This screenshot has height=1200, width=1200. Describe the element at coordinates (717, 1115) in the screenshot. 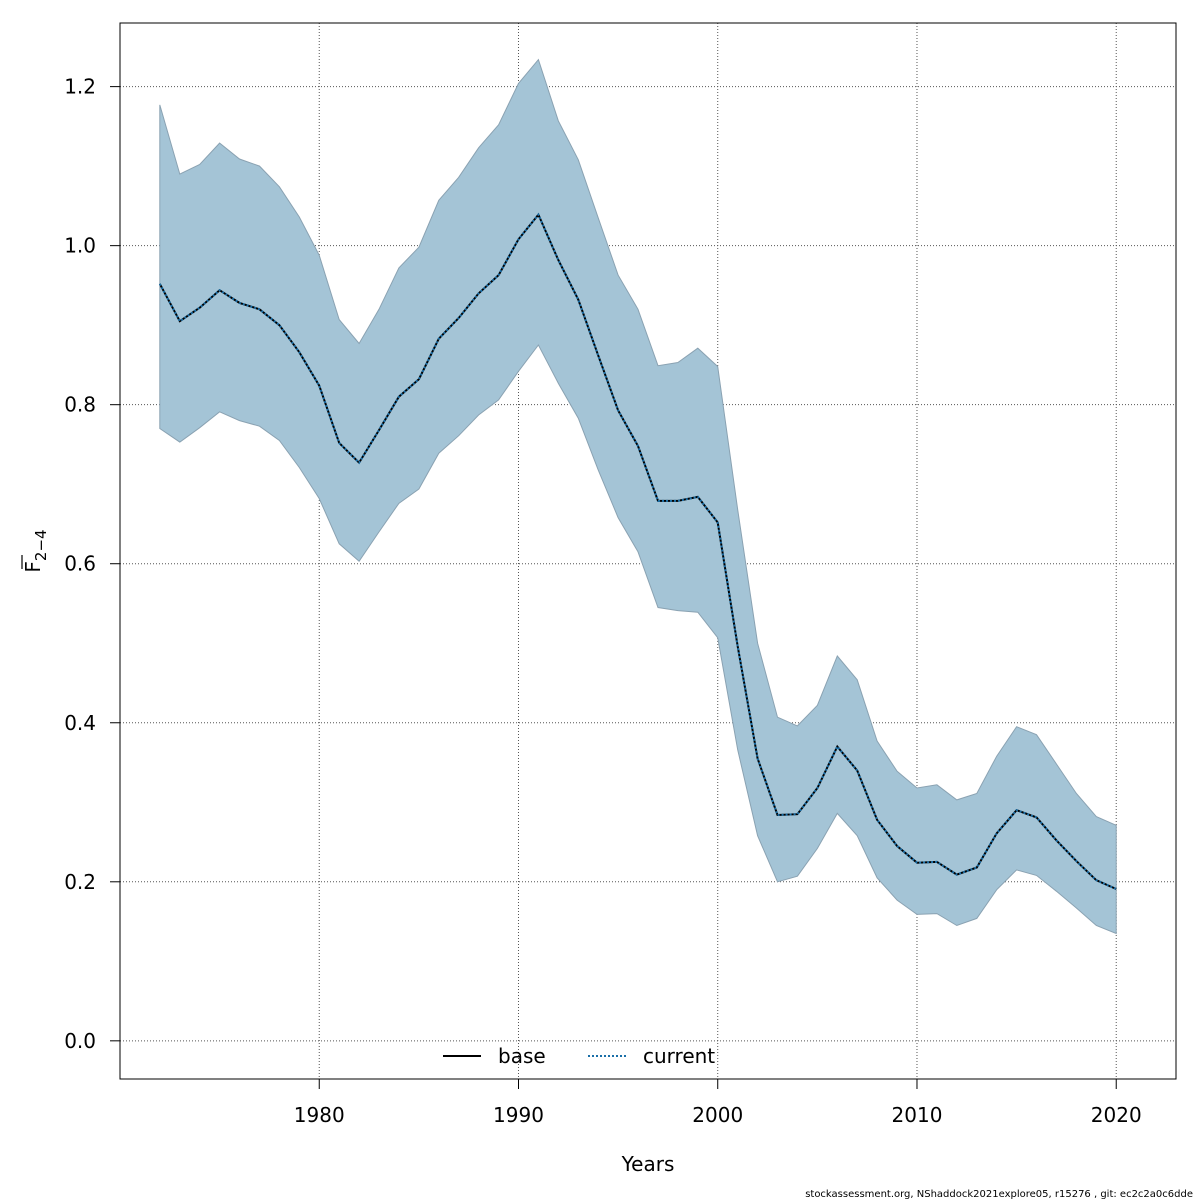

I see `x-tick-label-2000: 2000` at that location.